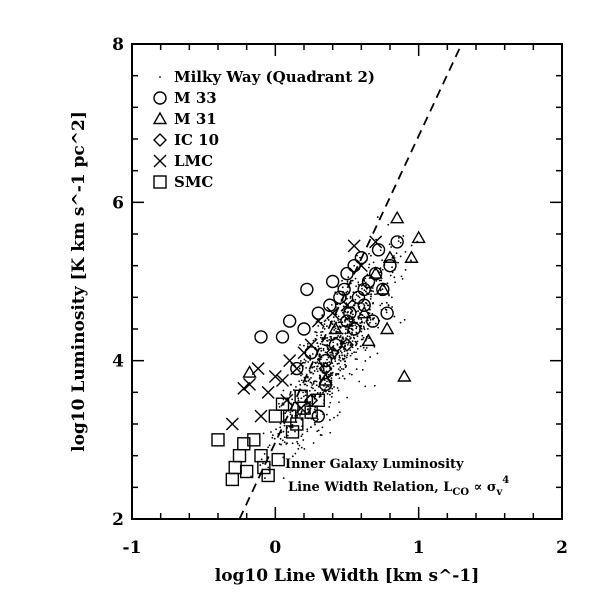  I want to click on series-lmc, so click(304, 333).